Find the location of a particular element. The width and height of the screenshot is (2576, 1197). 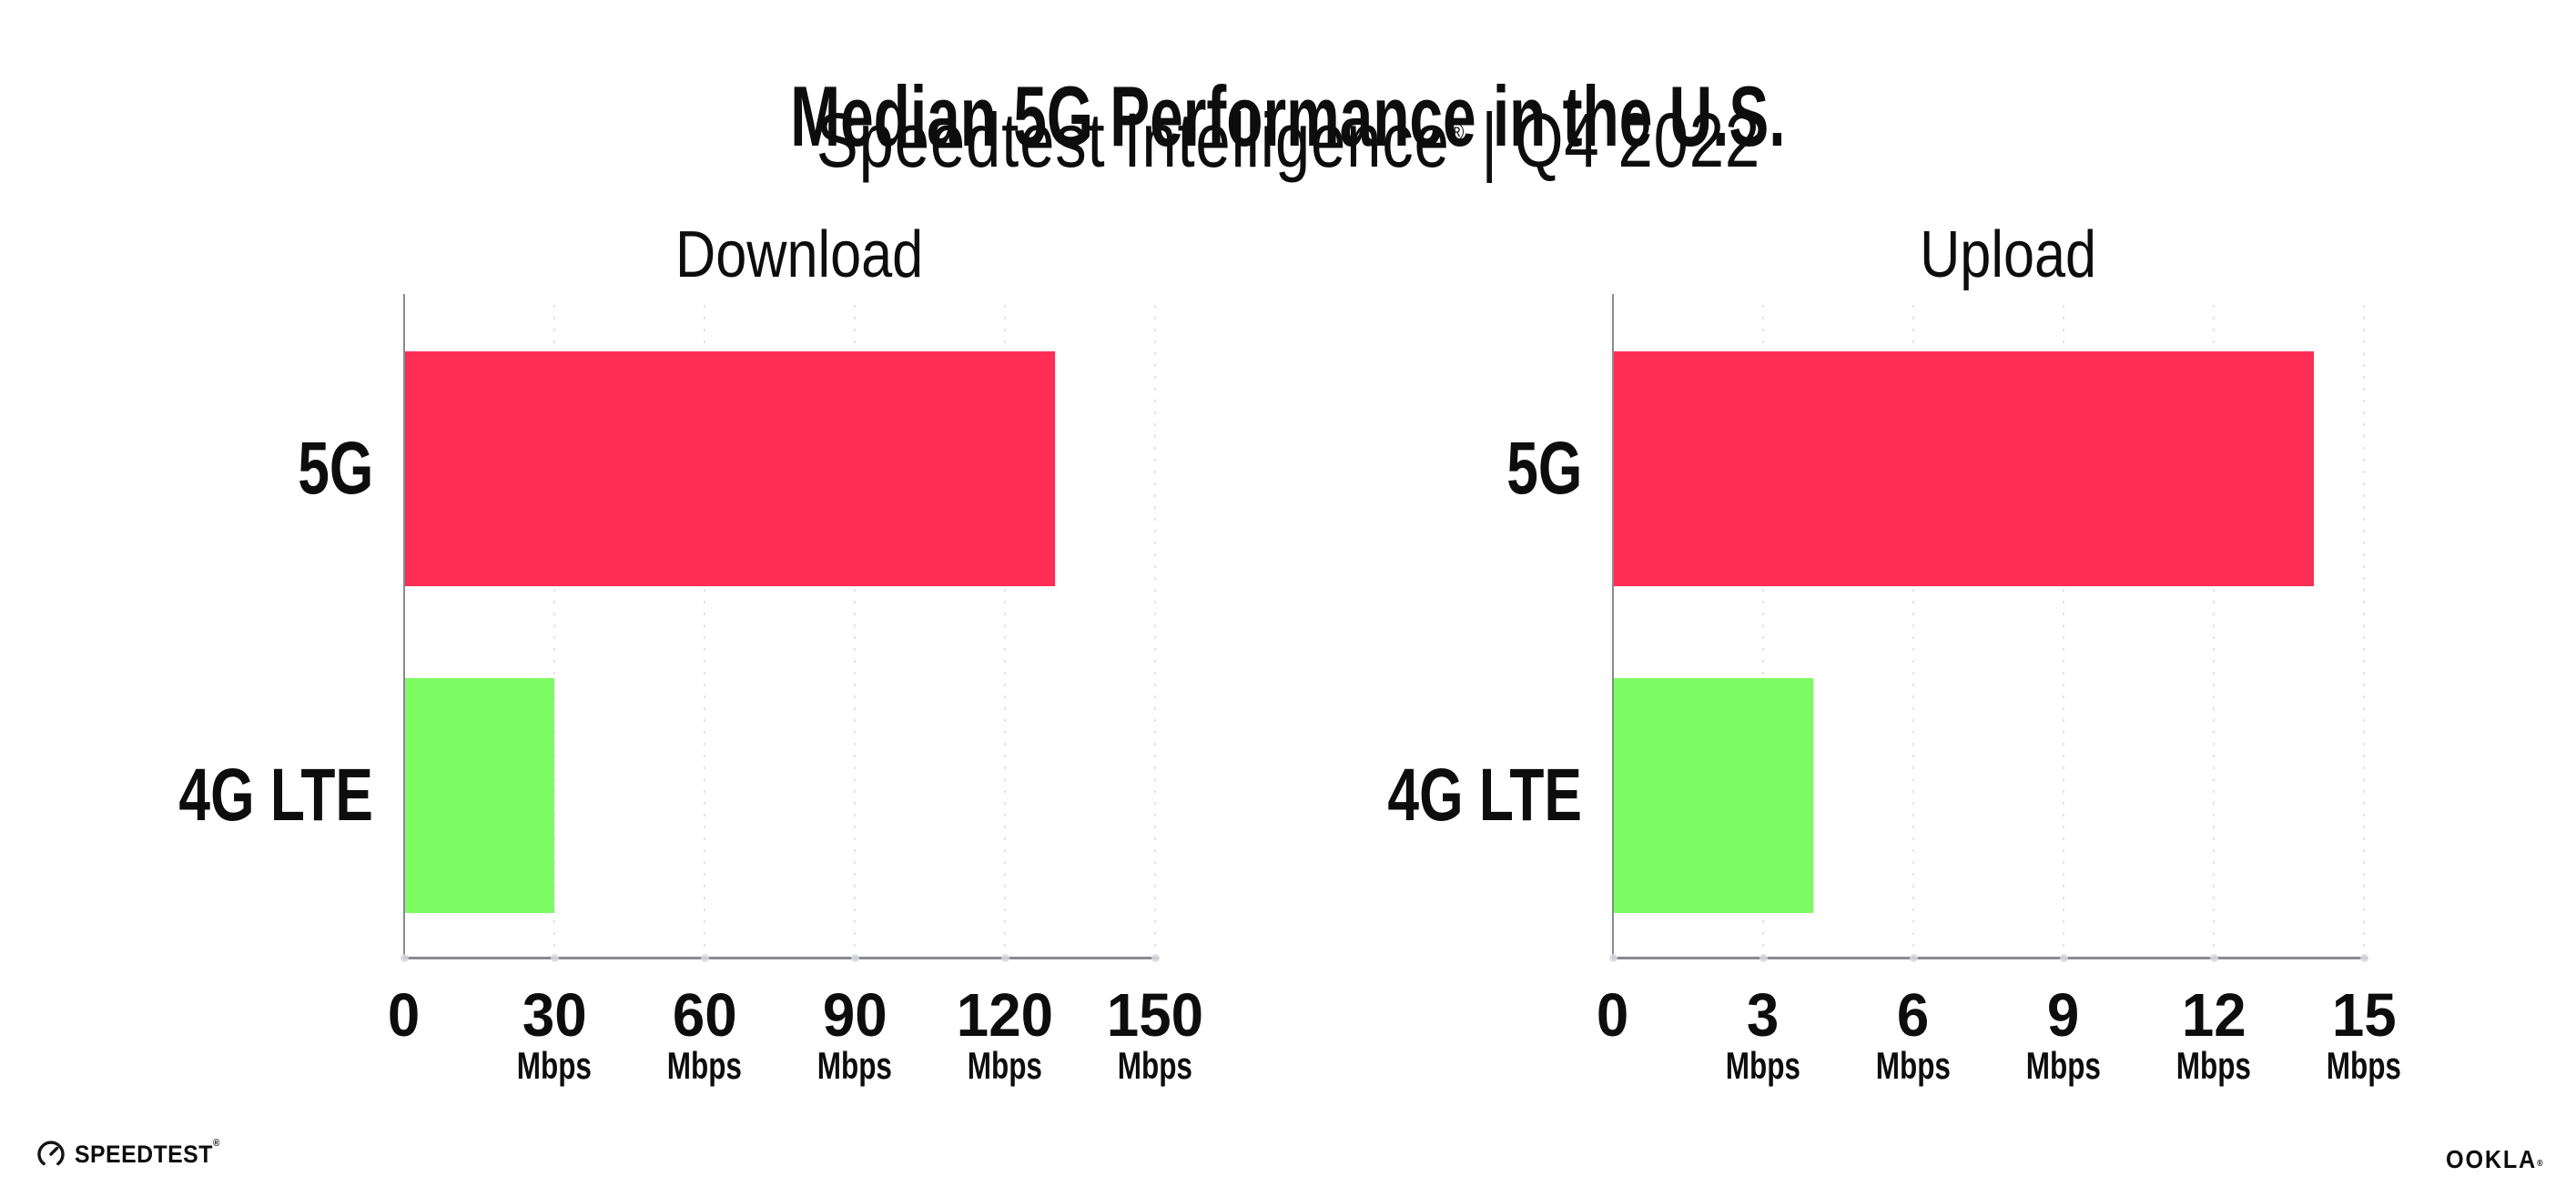

x-tick-label-90: 90 is located at coordinates (854, 1015).